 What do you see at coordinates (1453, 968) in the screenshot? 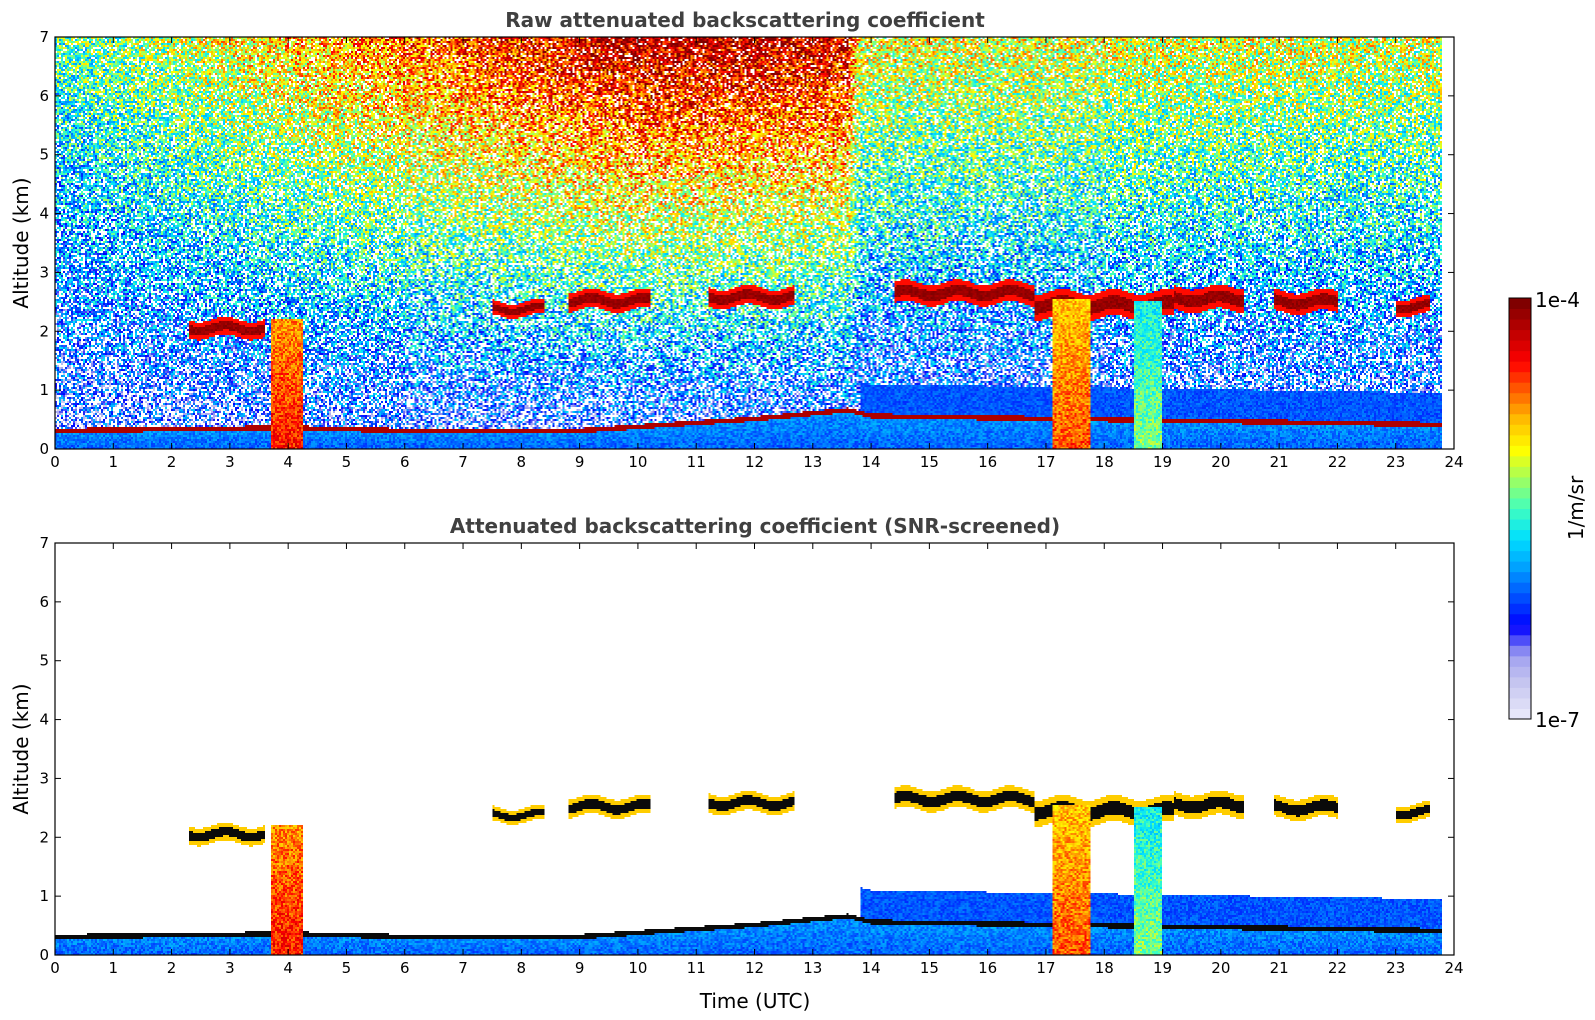
I see `x-tick-label: 24` at bounding box center [1453, 968].